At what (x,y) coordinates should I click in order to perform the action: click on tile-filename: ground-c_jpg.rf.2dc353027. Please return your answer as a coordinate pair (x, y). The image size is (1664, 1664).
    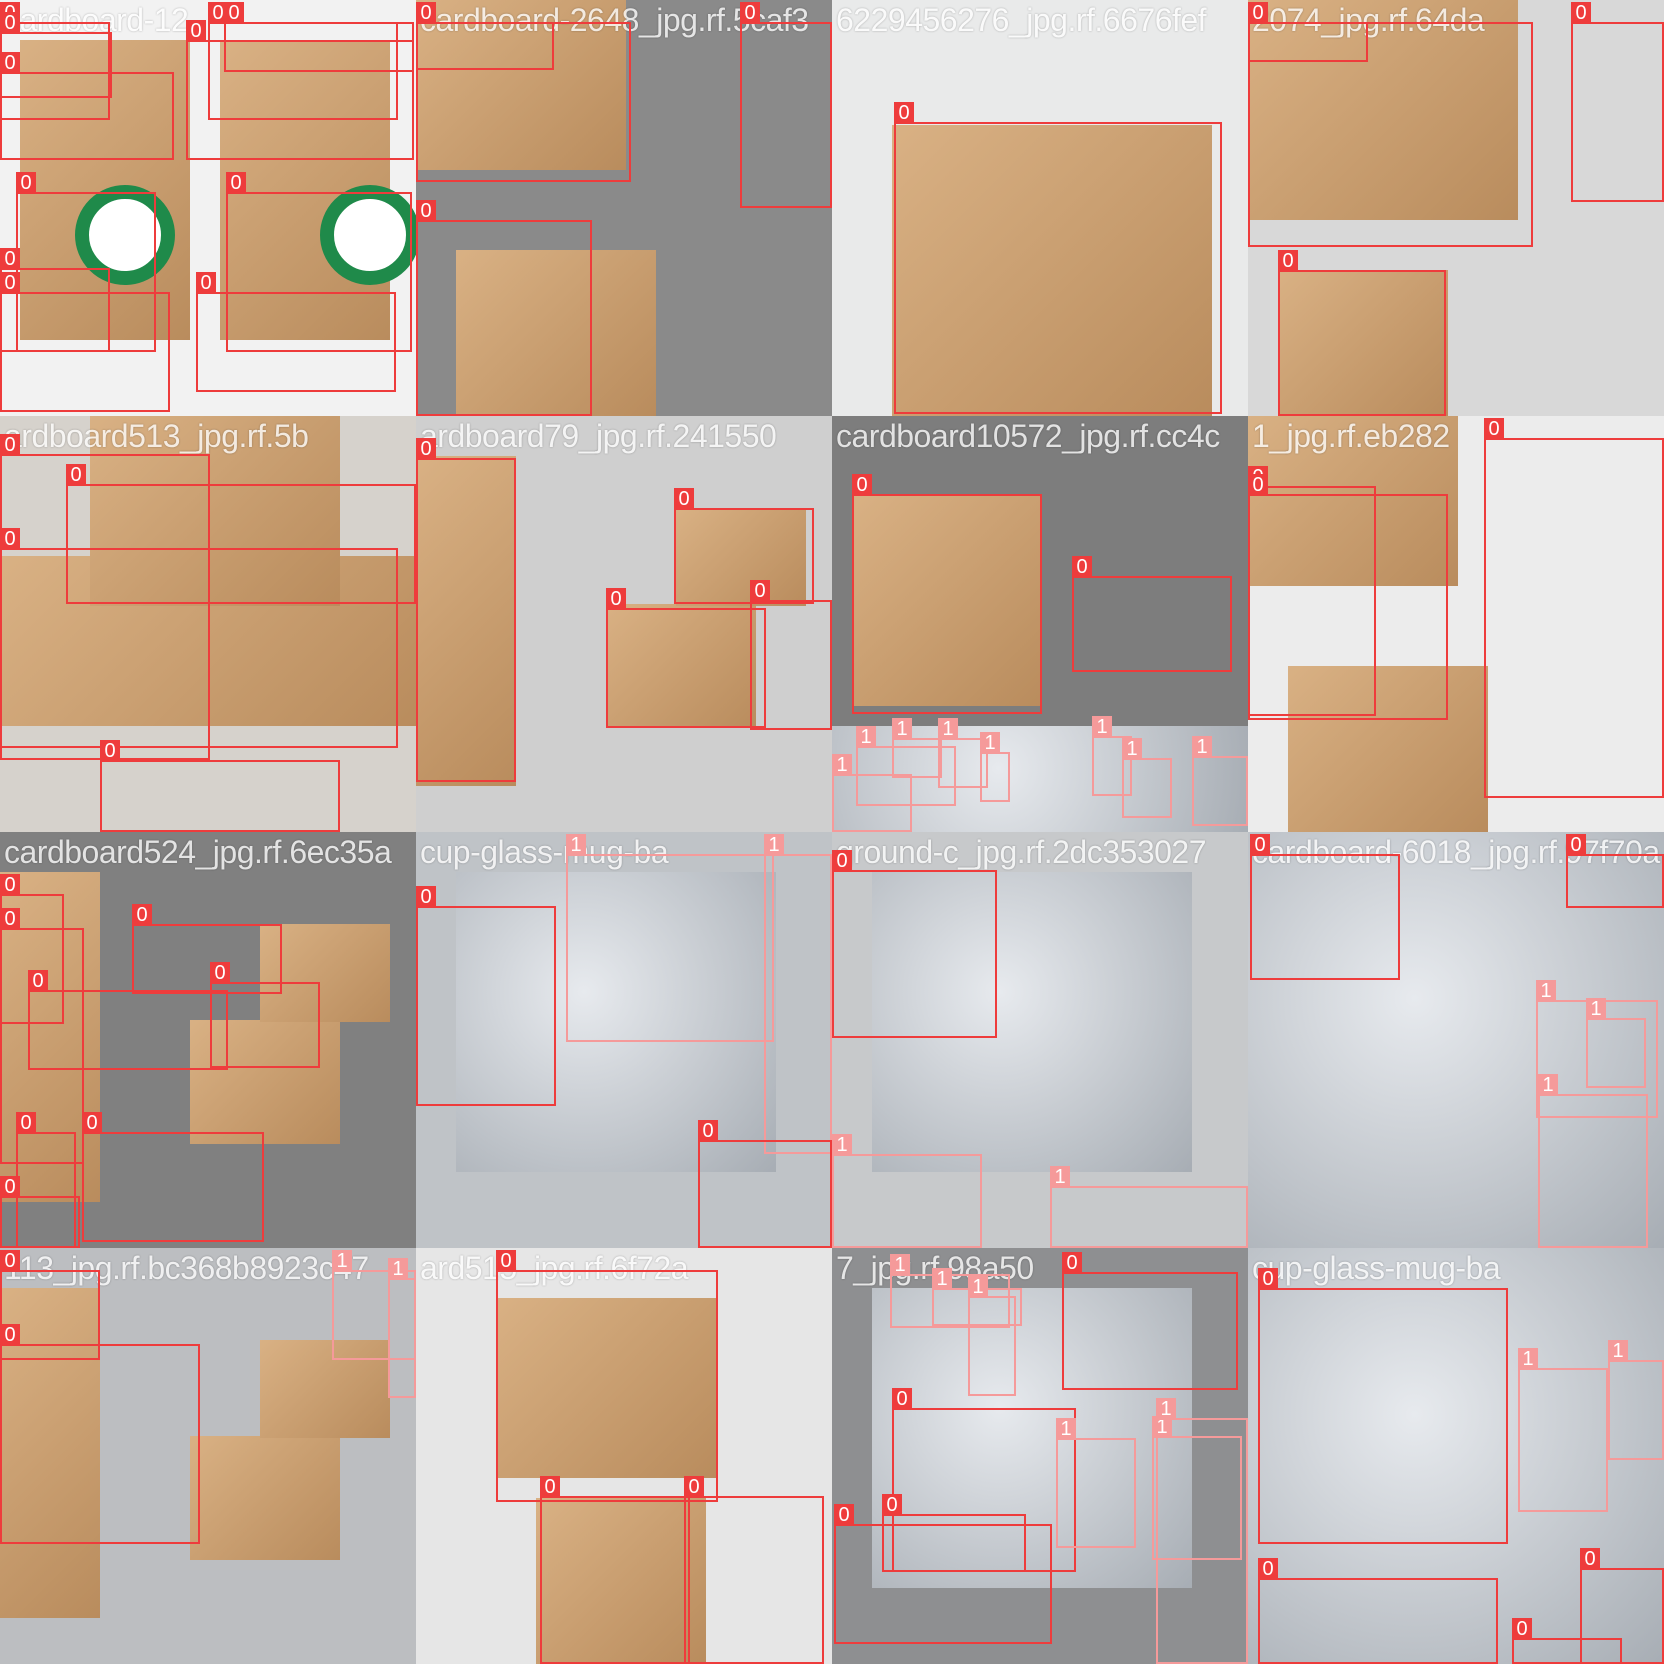
    Looking at the image, I should click on (1021, 852).